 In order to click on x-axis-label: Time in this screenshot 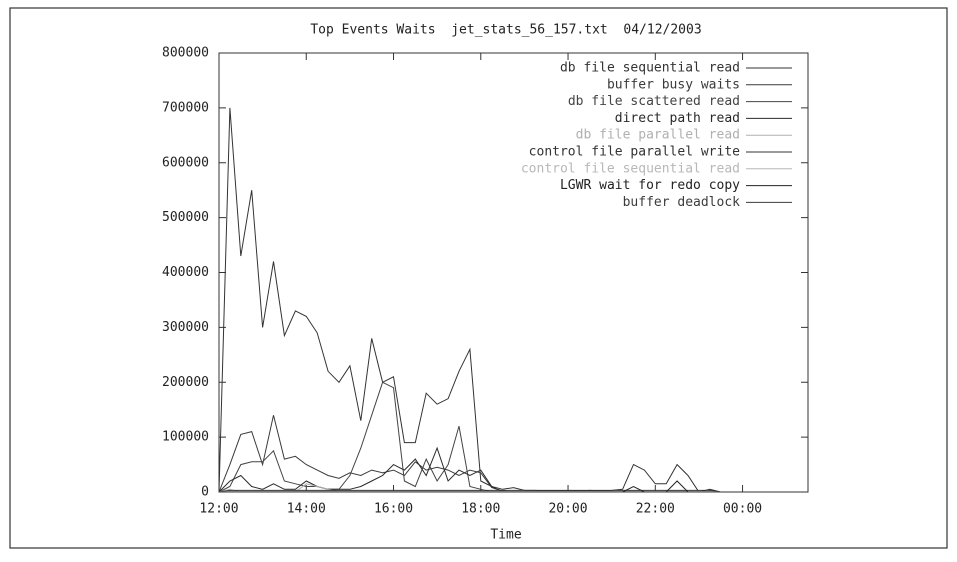, I will do `click(505, 535)`.